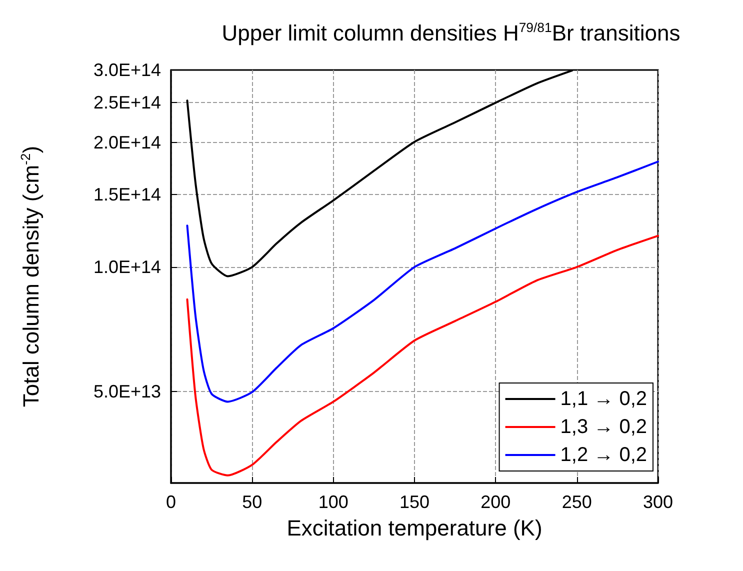 Image resolution: width=743 pixels, height=571 pixels. Describe the element at coordinates (127, 194) in the screenshot. I see `y-tick-label: 1.5E+14` at that location.